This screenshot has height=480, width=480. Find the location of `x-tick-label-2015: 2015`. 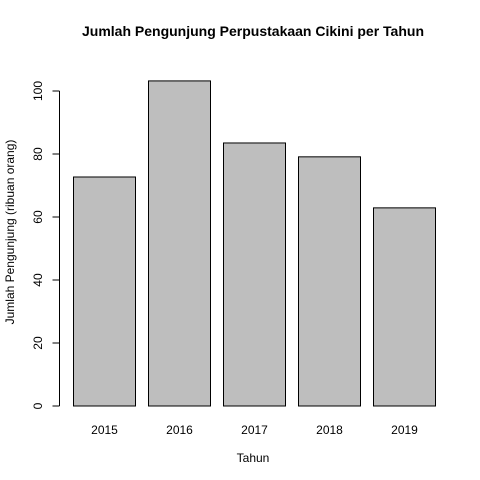

x-tick-label-2015: 2015 is located at coordinates (104, 430).